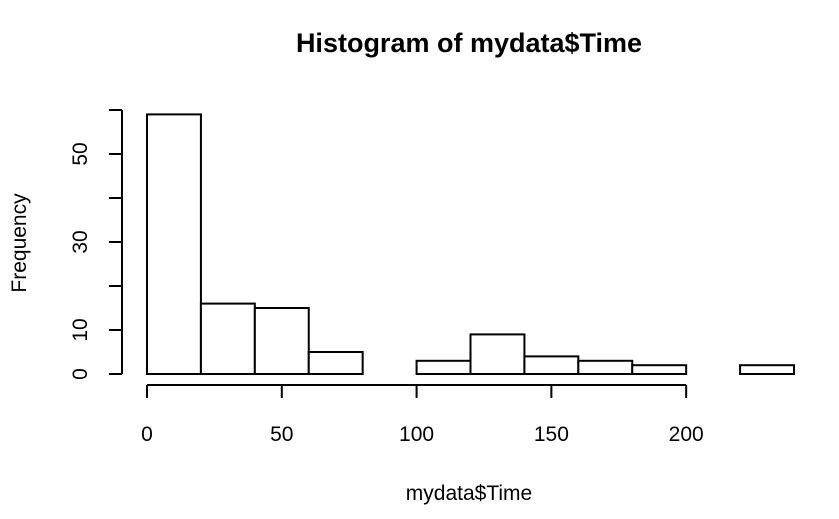 The image size is (839, 519). I want to click on chart-title: Histogram of mydata$Time, so click(469, 43).